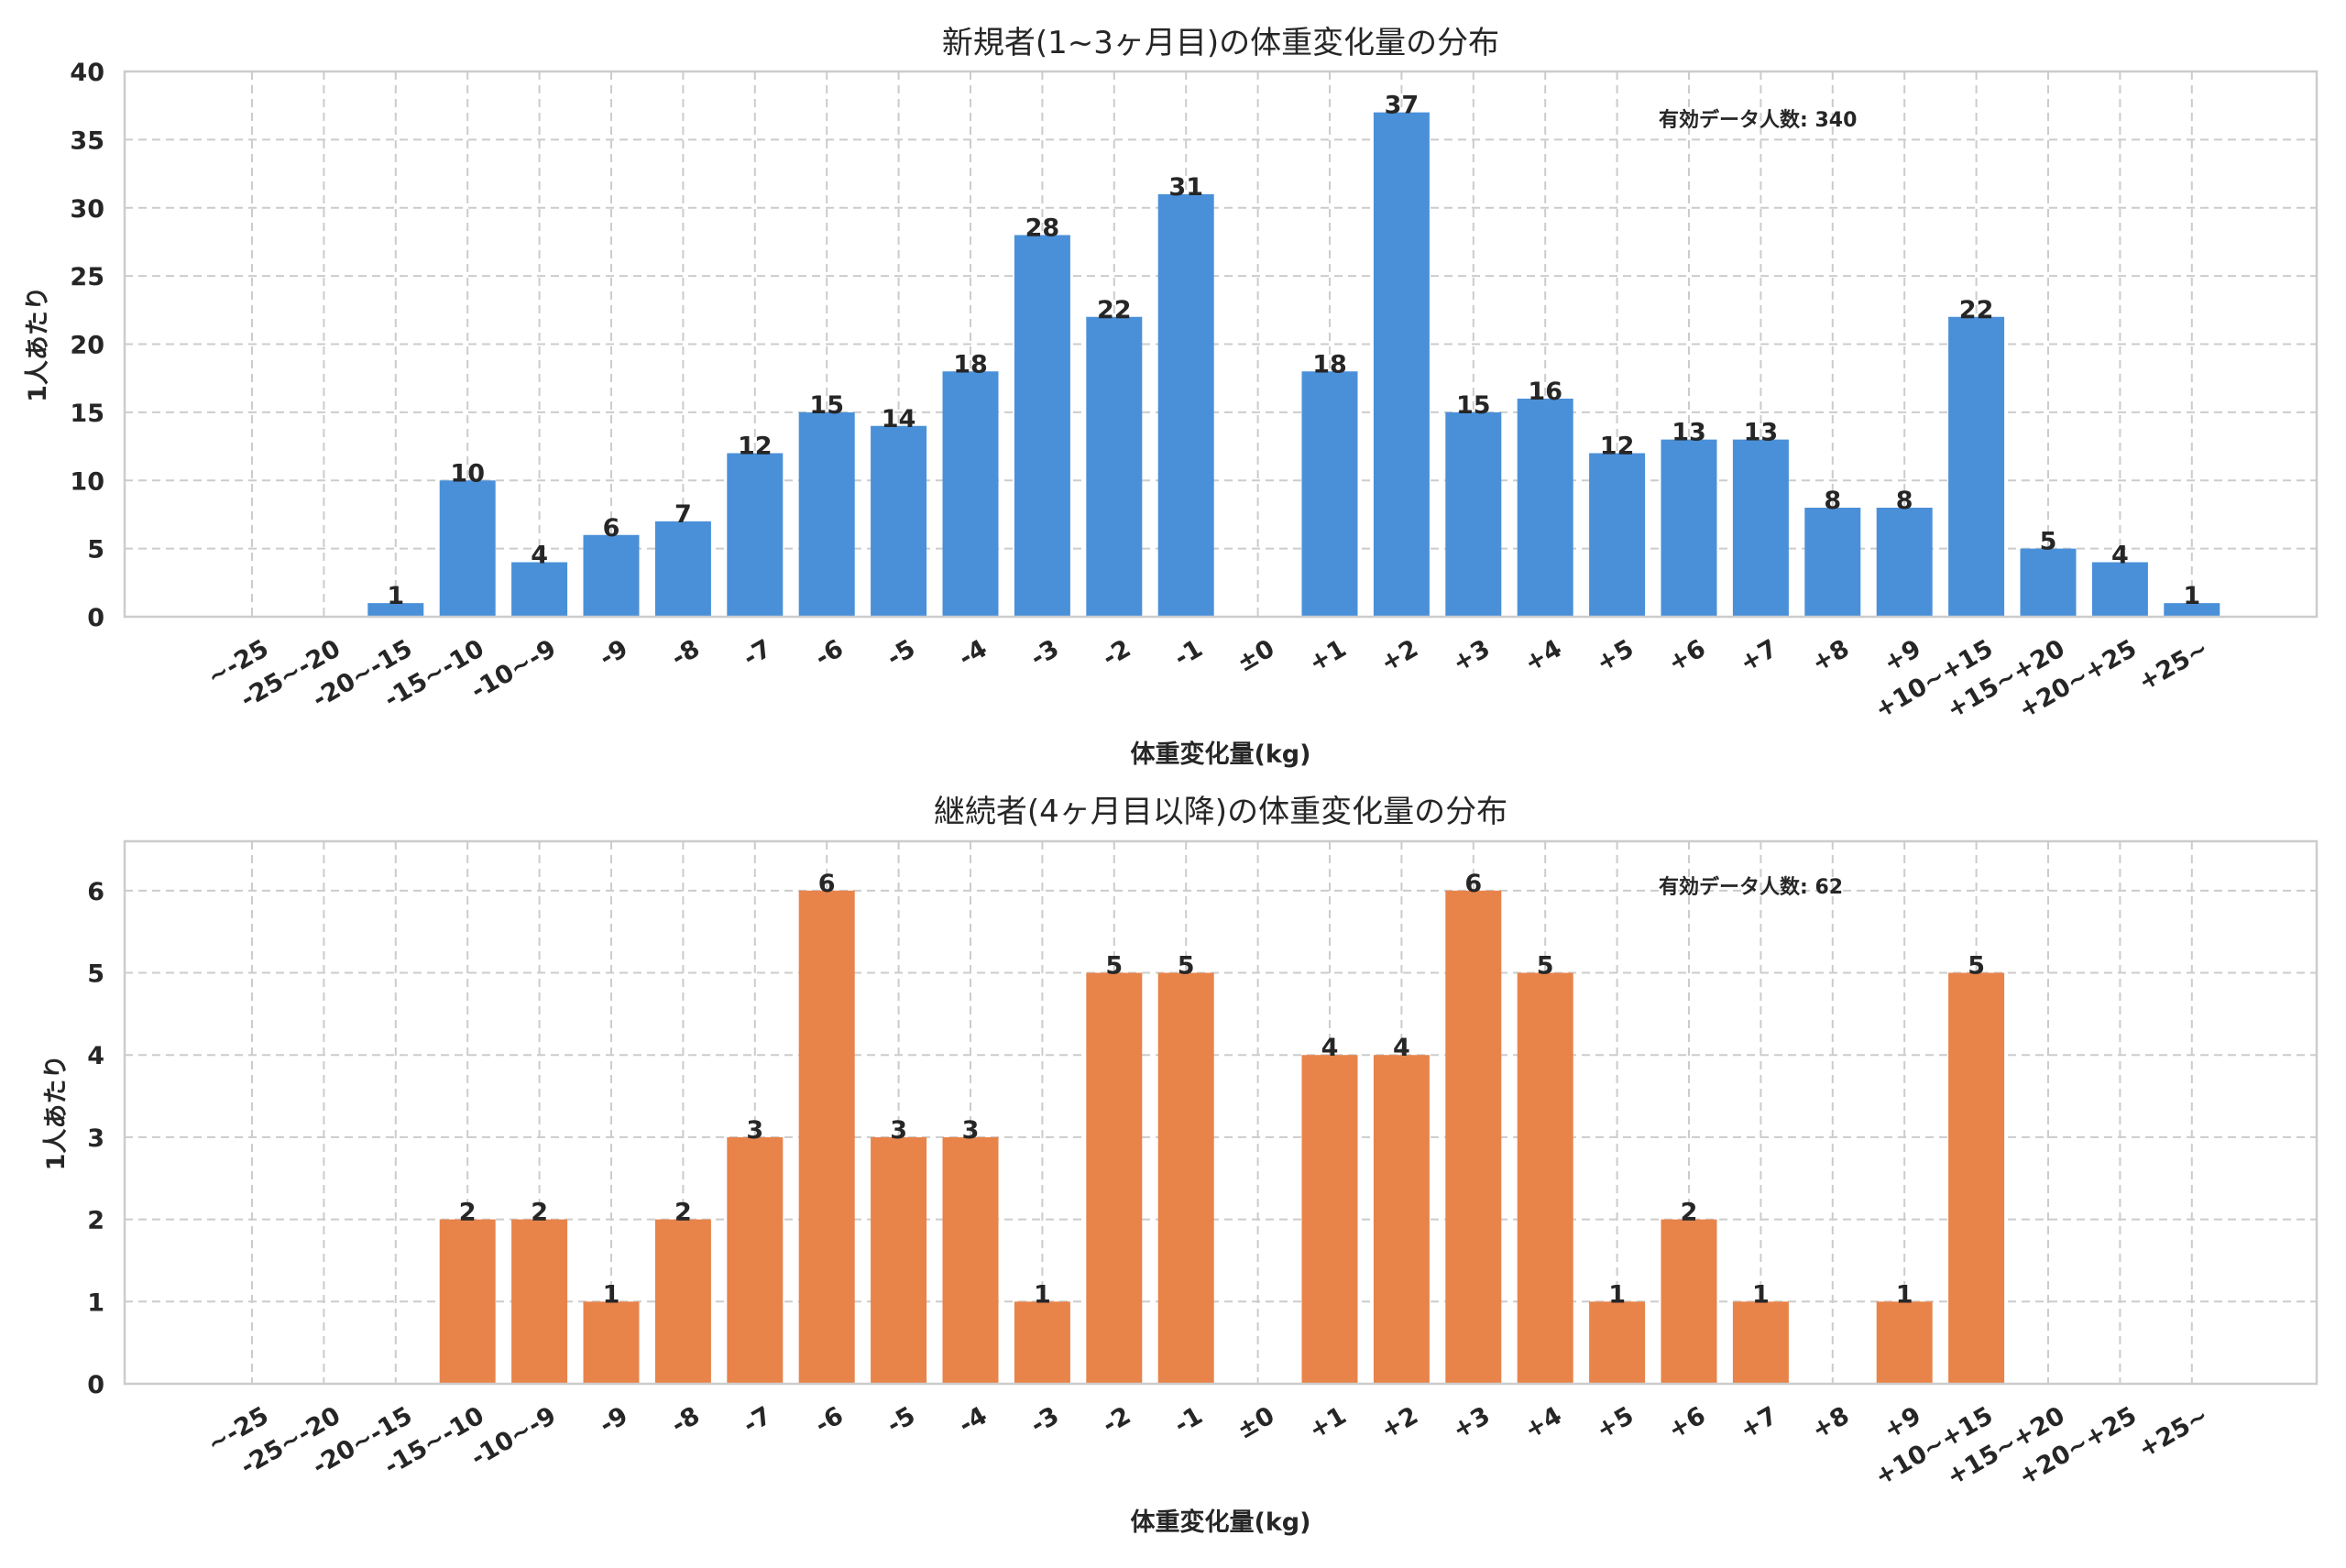 The height and width of the screenshot is (1568, 2346). What do you see at coordinates (56, 1113) in the screenshot?
I see `y-axis-label: 1人あたり` at bounding box center [56, 1113].